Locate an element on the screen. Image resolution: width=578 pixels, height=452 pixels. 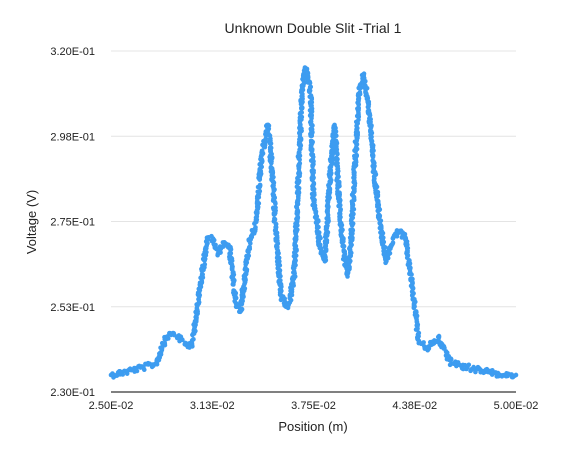
x-tick-label: 5.00E-02 is located at coordinates (516, 406).